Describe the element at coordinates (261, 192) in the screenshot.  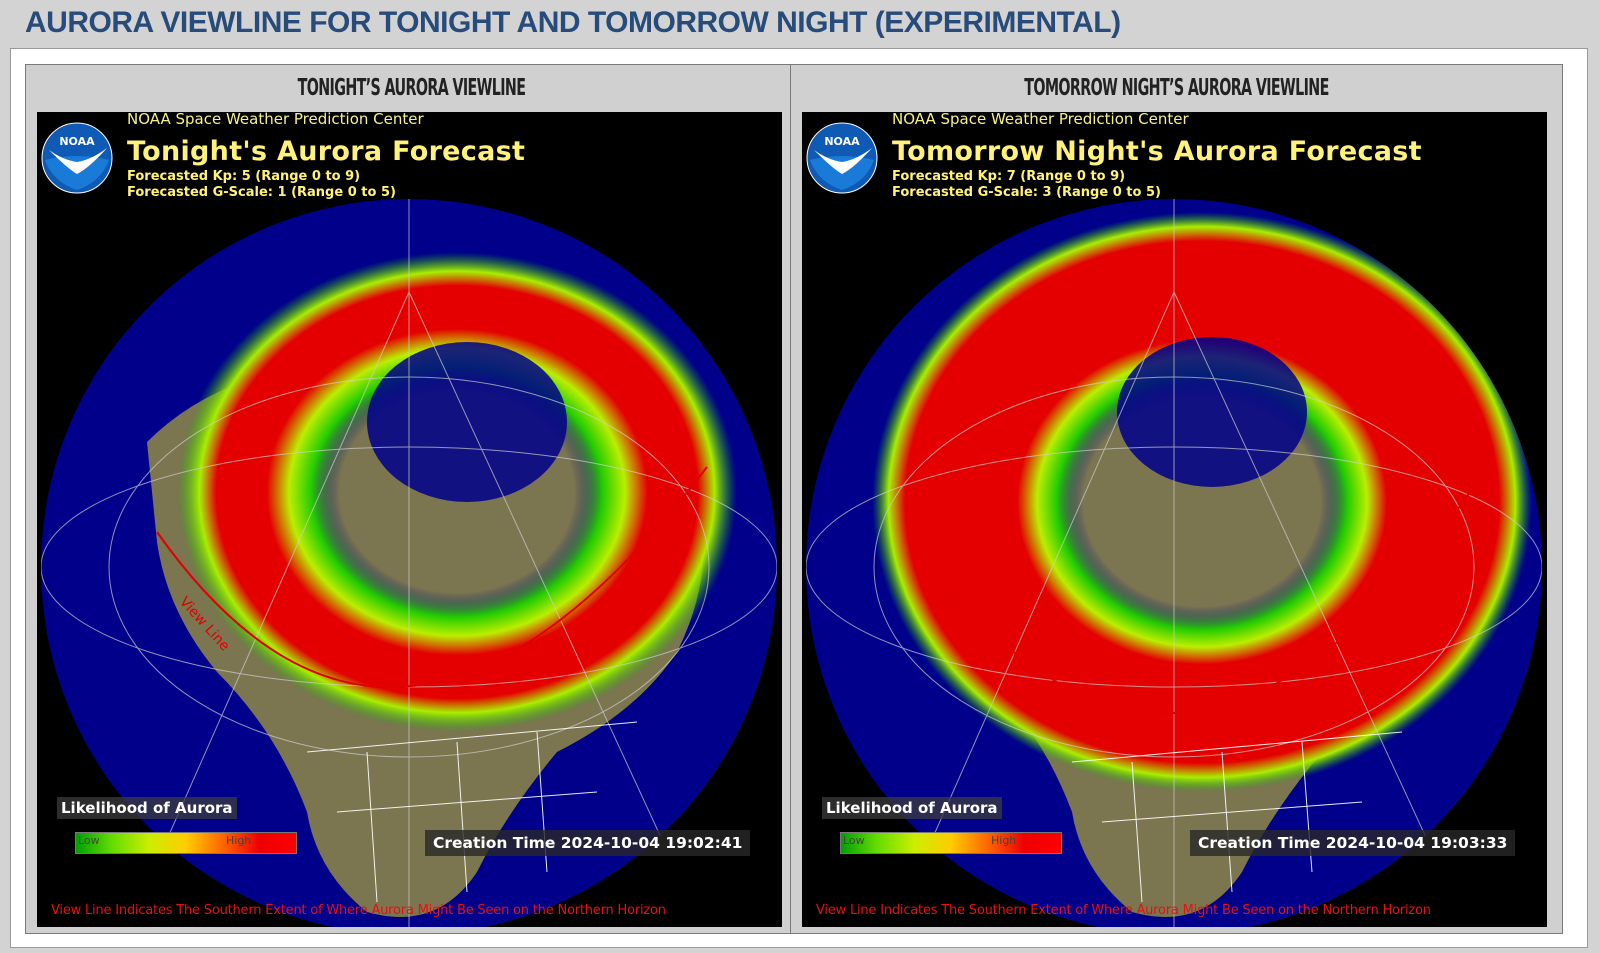
I see `gscale-label: Forecasted G-Scale: 1 (Range 0 to 5)` at that location.